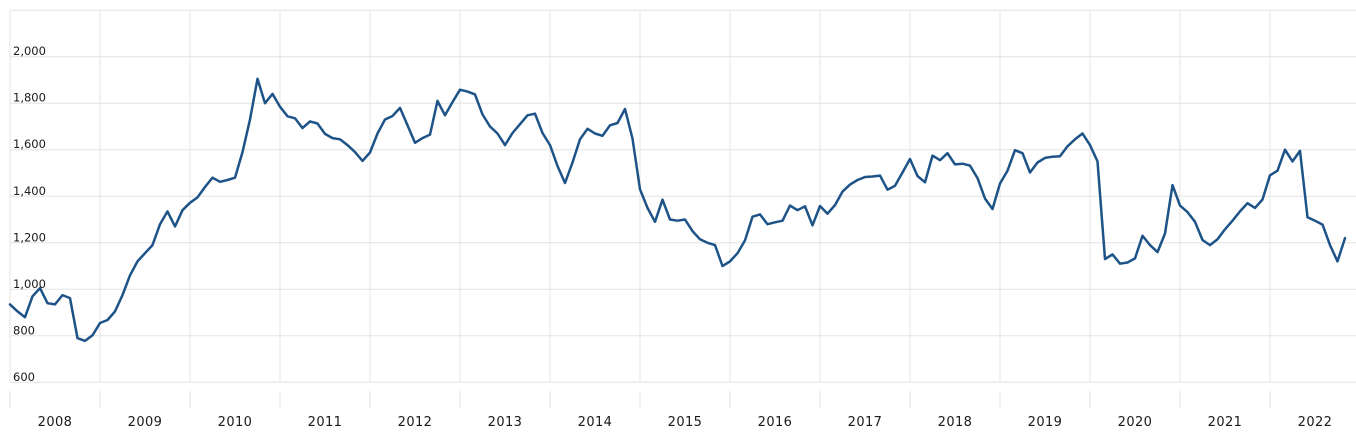 The image size is (1356, 436). What do you see at coordinates (955, 422) in the screenshot?
I see `x-axis-label: 2018` at bounding box center [955, 422].